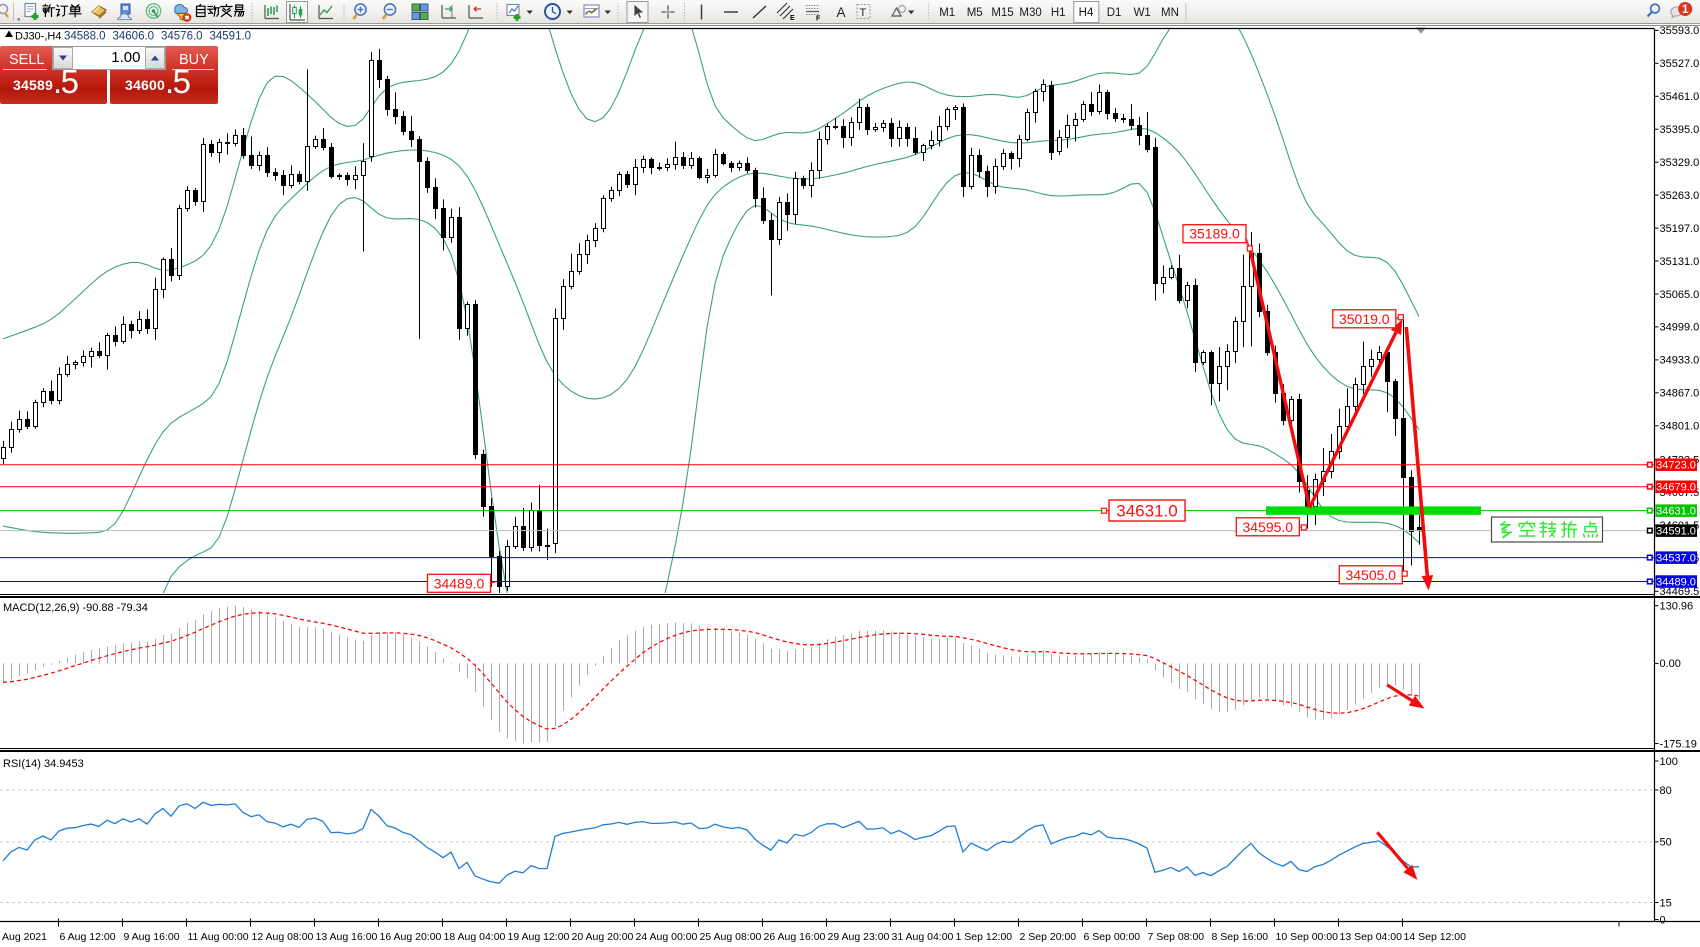  What do you see at coordinates (283, 937) in the screenshot?
I see `svg-text: 12 Aug 08:00` at bounding box center [283, 937].